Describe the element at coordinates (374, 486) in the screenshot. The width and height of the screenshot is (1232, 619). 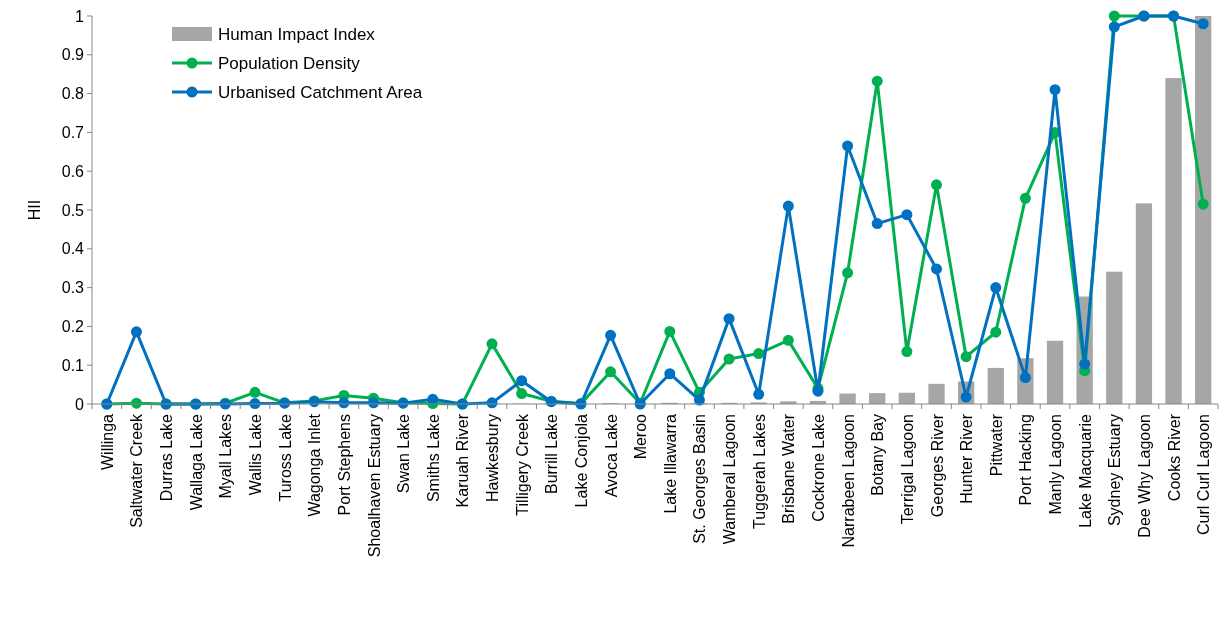
I see `x-tick-label: Shoalhaven Estuary` at that location.